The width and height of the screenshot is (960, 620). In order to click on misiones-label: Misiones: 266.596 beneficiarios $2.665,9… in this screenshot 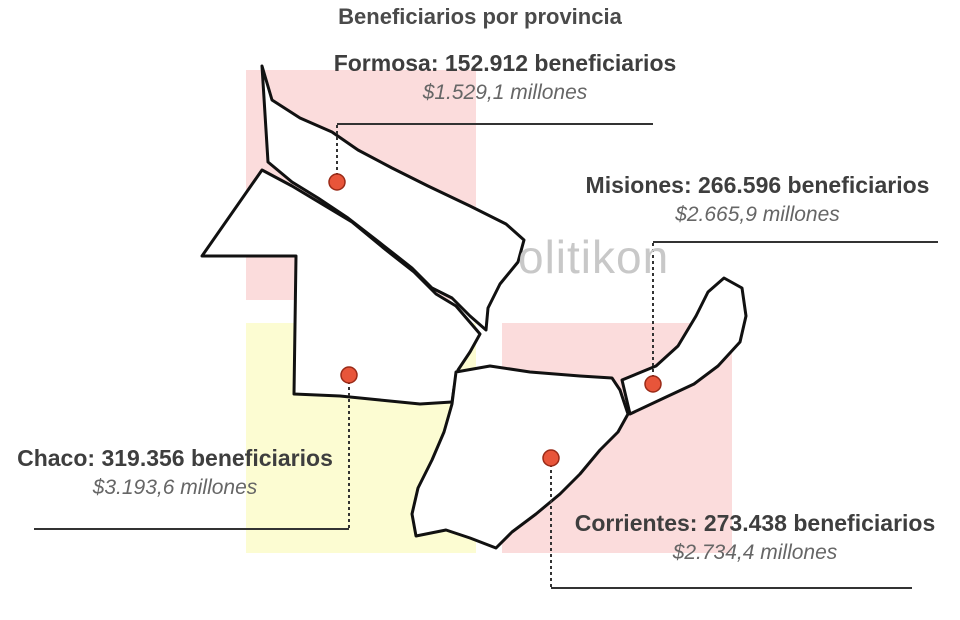, I will do `click(757, 199)`.